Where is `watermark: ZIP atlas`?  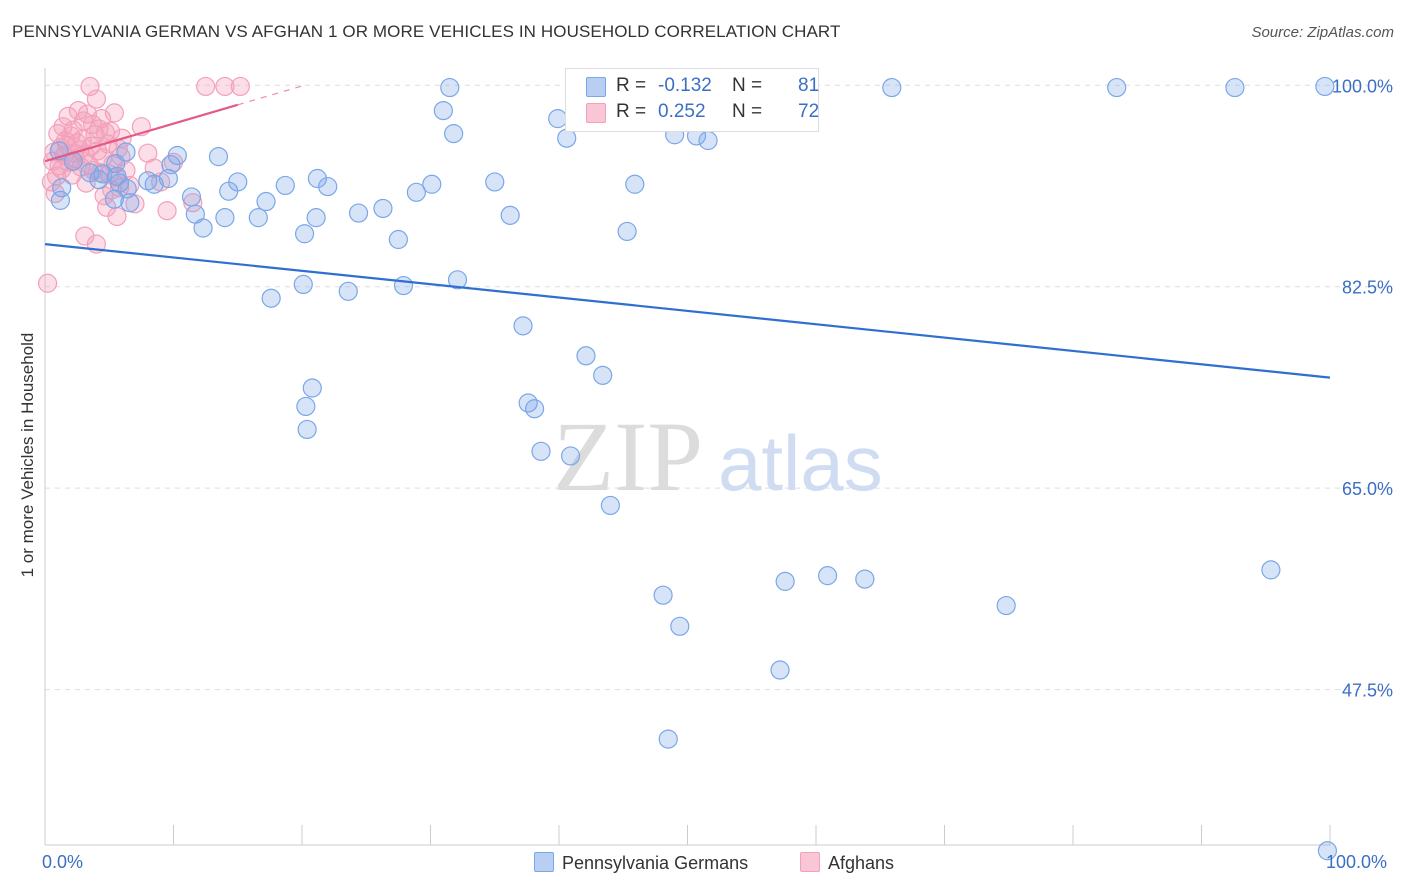
watermark: ZIP atlas is located at coordinates (718, 456).